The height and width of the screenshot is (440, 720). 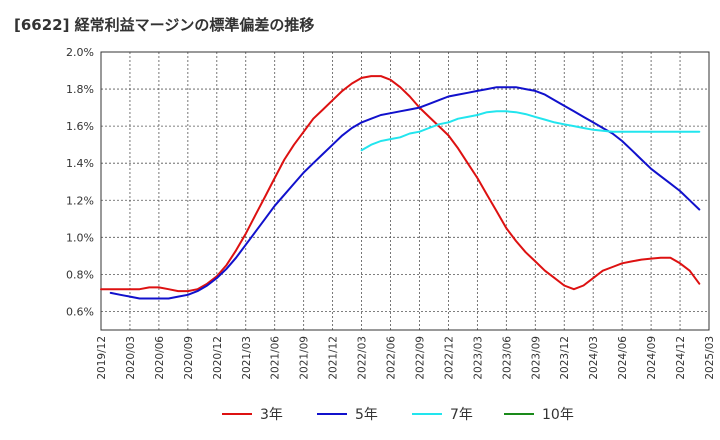 I want to click on y-tick-label: 2.0%, so click(x=80, y=52).